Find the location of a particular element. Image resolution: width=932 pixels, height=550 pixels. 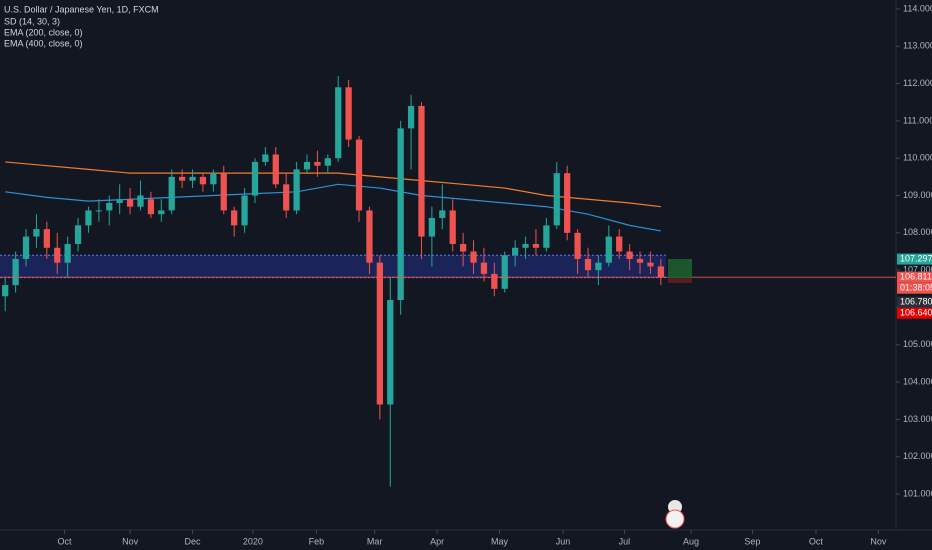

x-tick-label: Feb is located at coordinates (317, 541).